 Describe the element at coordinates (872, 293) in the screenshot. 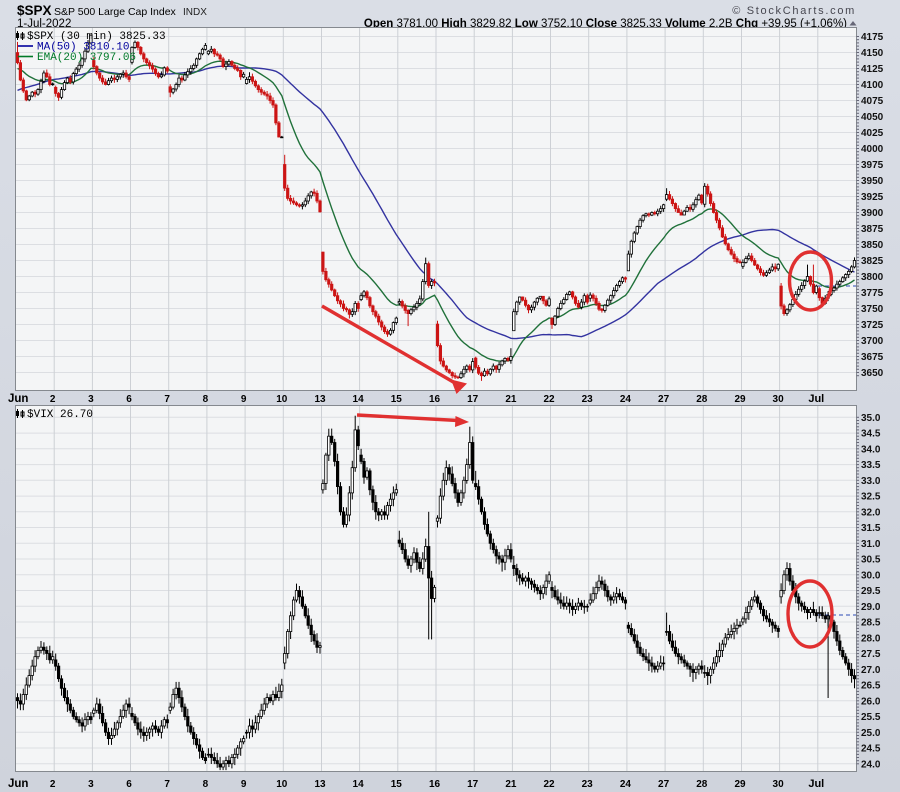

I see `svg-text: 3775` at that location.